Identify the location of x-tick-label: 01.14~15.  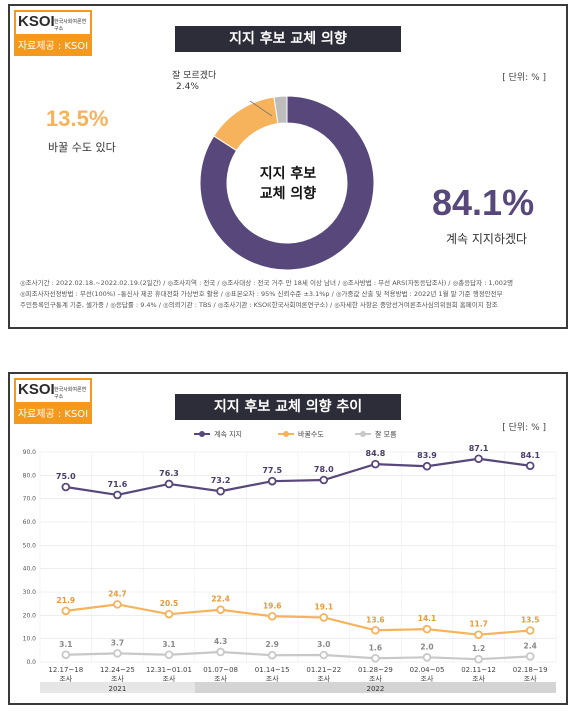
(272, 670).